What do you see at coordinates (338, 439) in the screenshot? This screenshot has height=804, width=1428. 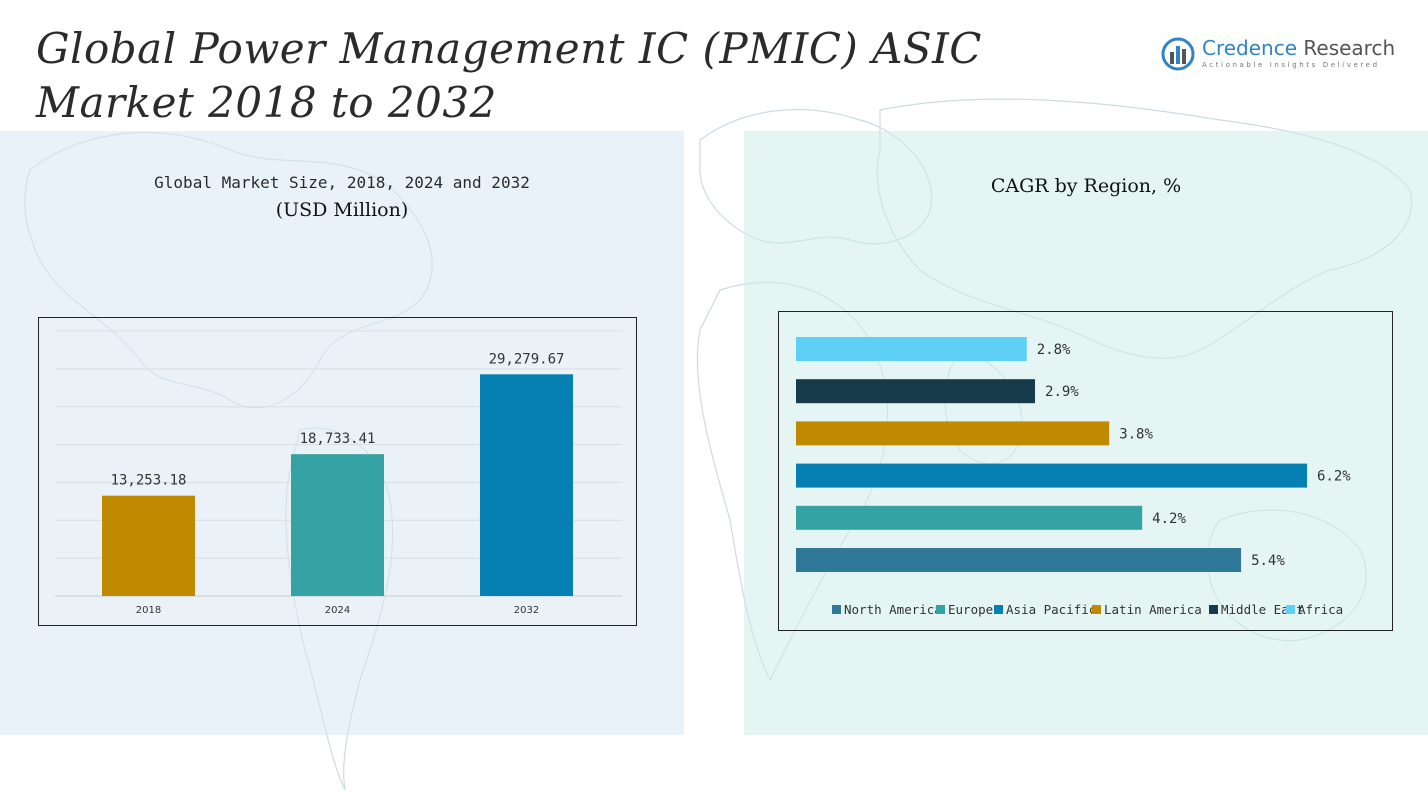 I see `bar-value-label: 18,733.41` at bounding box center [338, 439].